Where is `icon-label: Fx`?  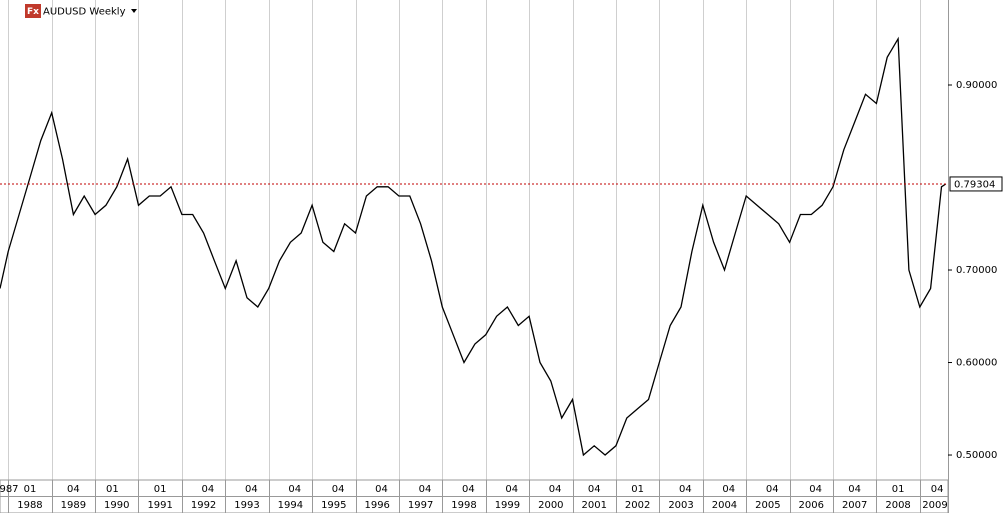 icon-label: Fx is located at coordinates (33, 12).